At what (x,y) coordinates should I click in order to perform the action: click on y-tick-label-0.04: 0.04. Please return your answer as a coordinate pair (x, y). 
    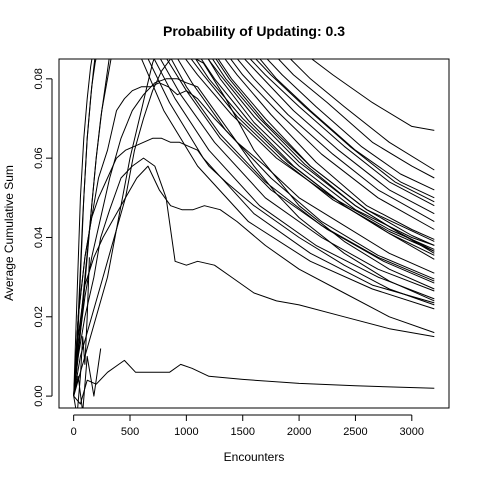
    Looking at the image, I should click on (39, 237).